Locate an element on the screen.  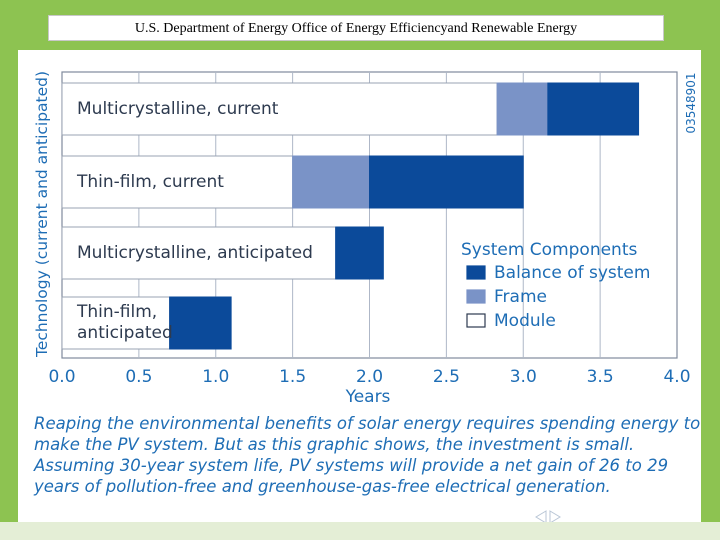
x-axis-label: Years is located at coordinates (368, 397).